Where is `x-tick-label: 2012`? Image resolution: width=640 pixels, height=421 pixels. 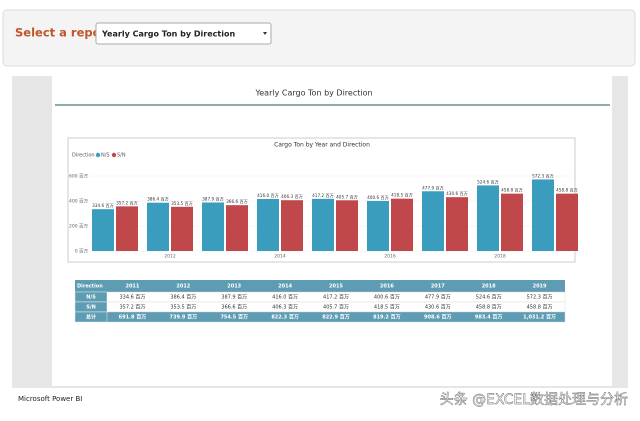 x-tick-label: 2012 is located at coordinates (170, 257).